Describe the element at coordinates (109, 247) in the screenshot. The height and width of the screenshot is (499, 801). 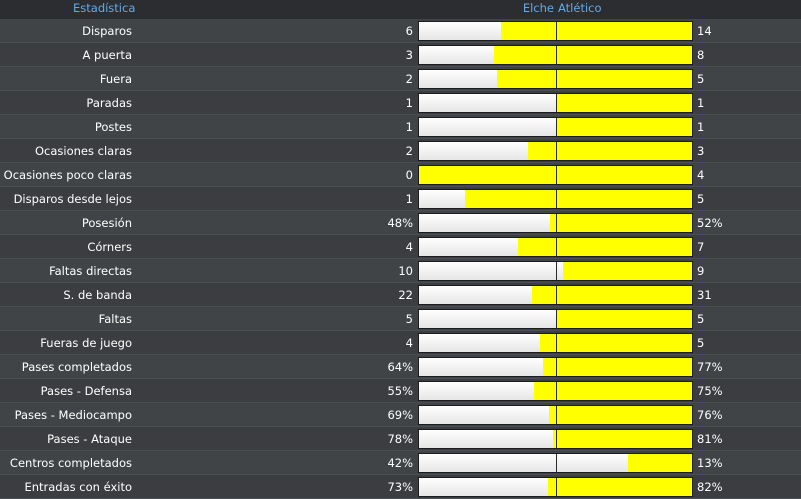
I see `stat-label: Córners` at that location.